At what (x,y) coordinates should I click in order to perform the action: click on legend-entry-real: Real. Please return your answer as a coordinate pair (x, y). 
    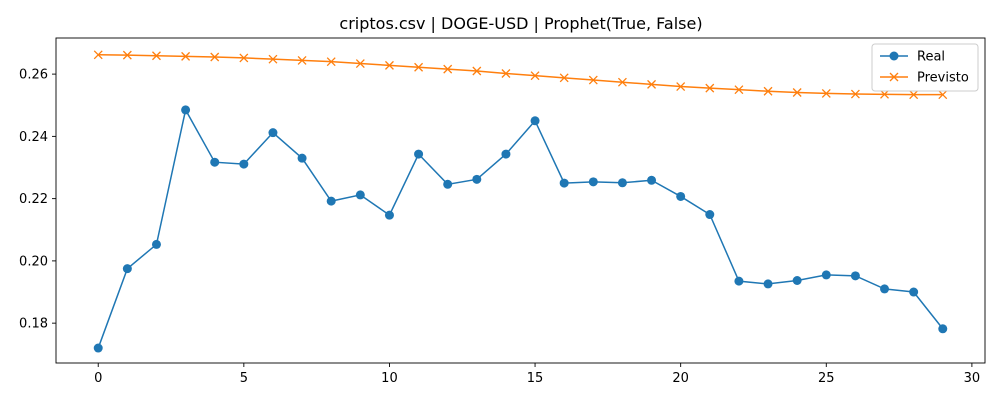
    Looking at the image, I should click on (912, 57).